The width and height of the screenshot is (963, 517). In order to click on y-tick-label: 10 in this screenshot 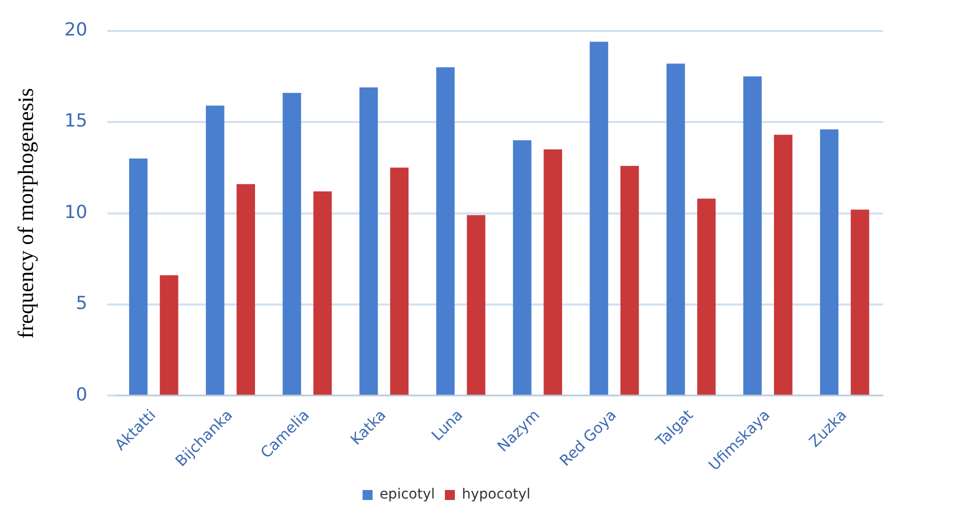, I will do `click(76, 212)`.